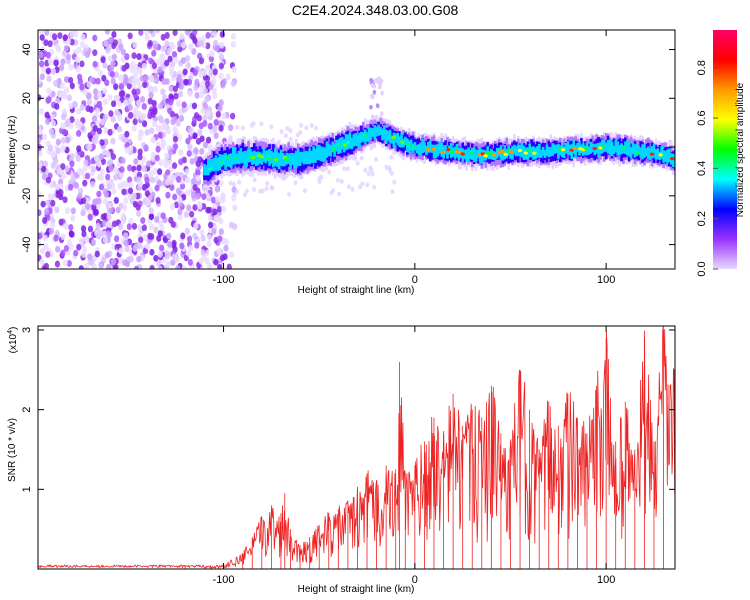  Describe the element at coordinates (27, 196) in the screenshot. I see `y-tick-label: -20` at that location.